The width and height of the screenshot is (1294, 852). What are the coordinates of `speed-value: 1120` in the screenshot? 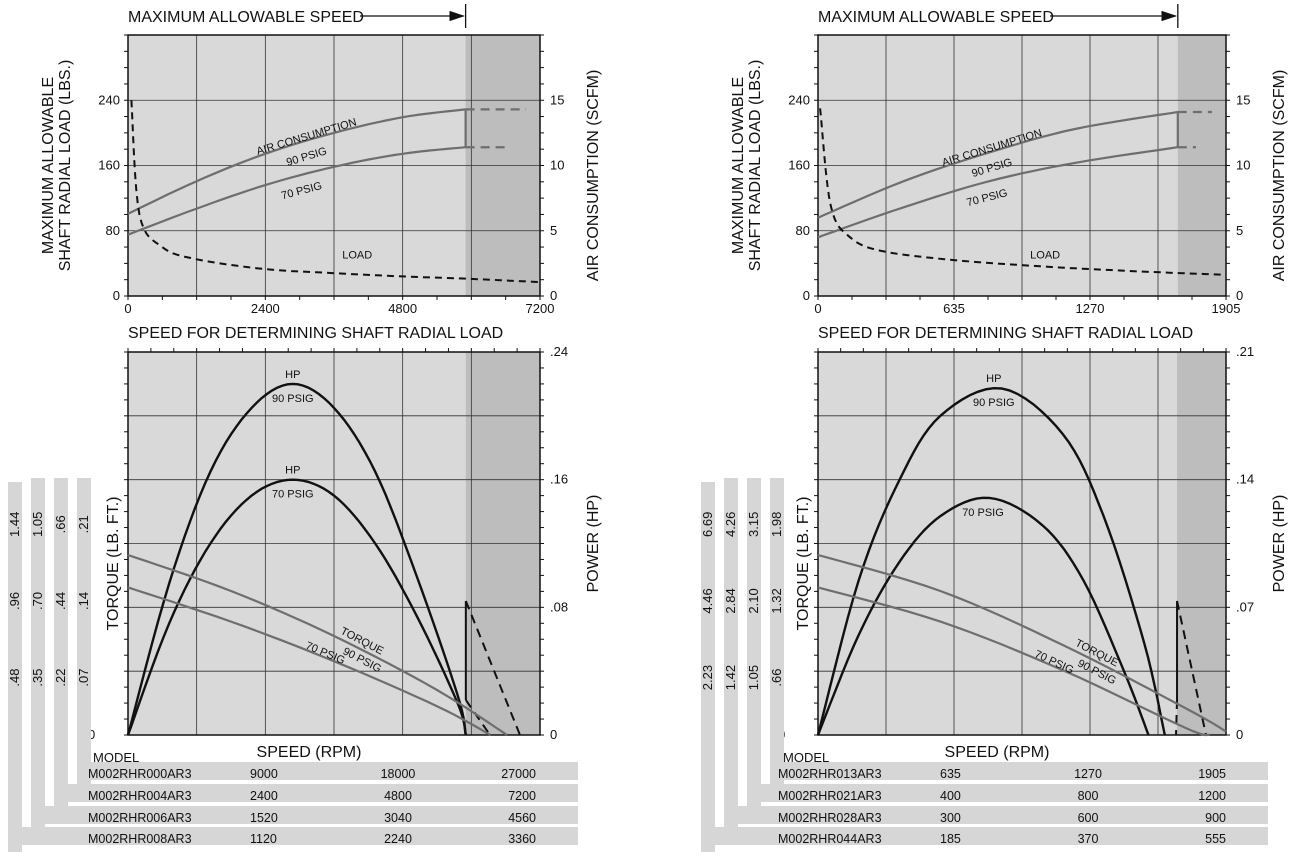 It's located at (263, 839).